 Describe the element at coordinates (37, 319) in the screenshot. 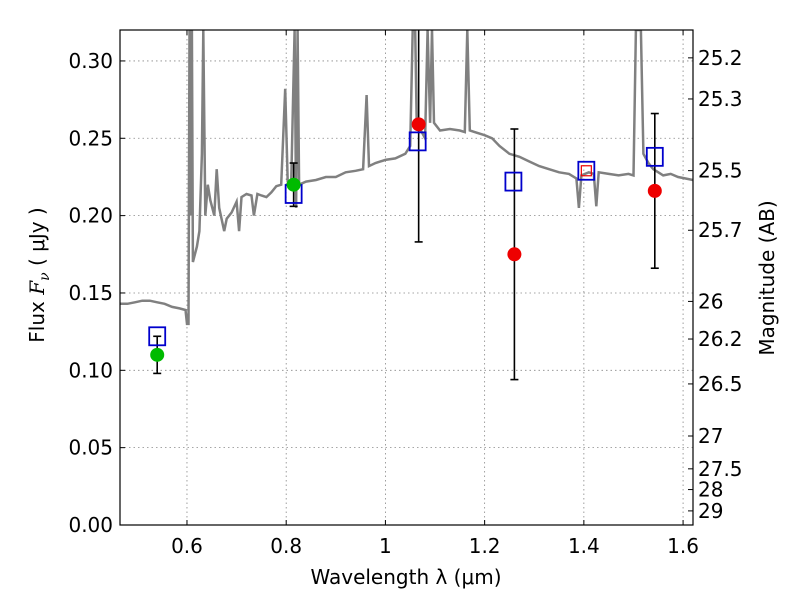

I see `y-axis-label-prefix: Flux` at that location.